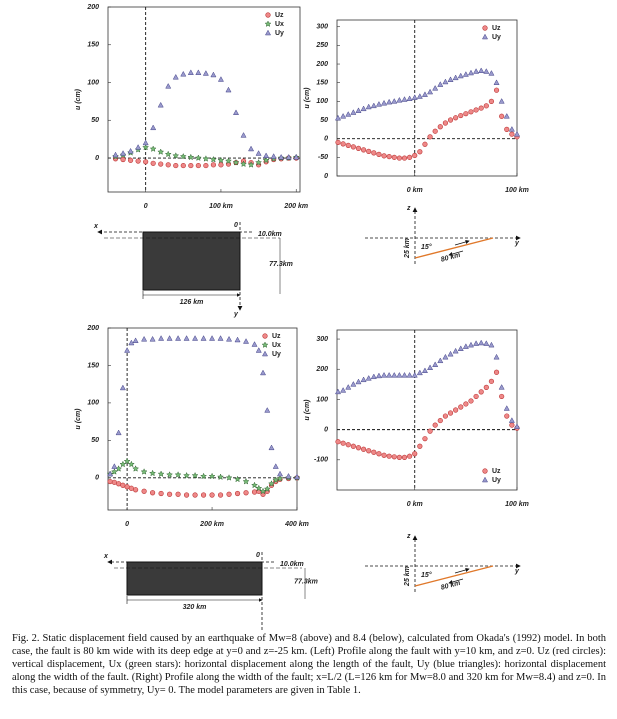 Image resolution: width=617 pixels, height=719 pixels. I want to click on legend-label: Ux, so click(279, 24).